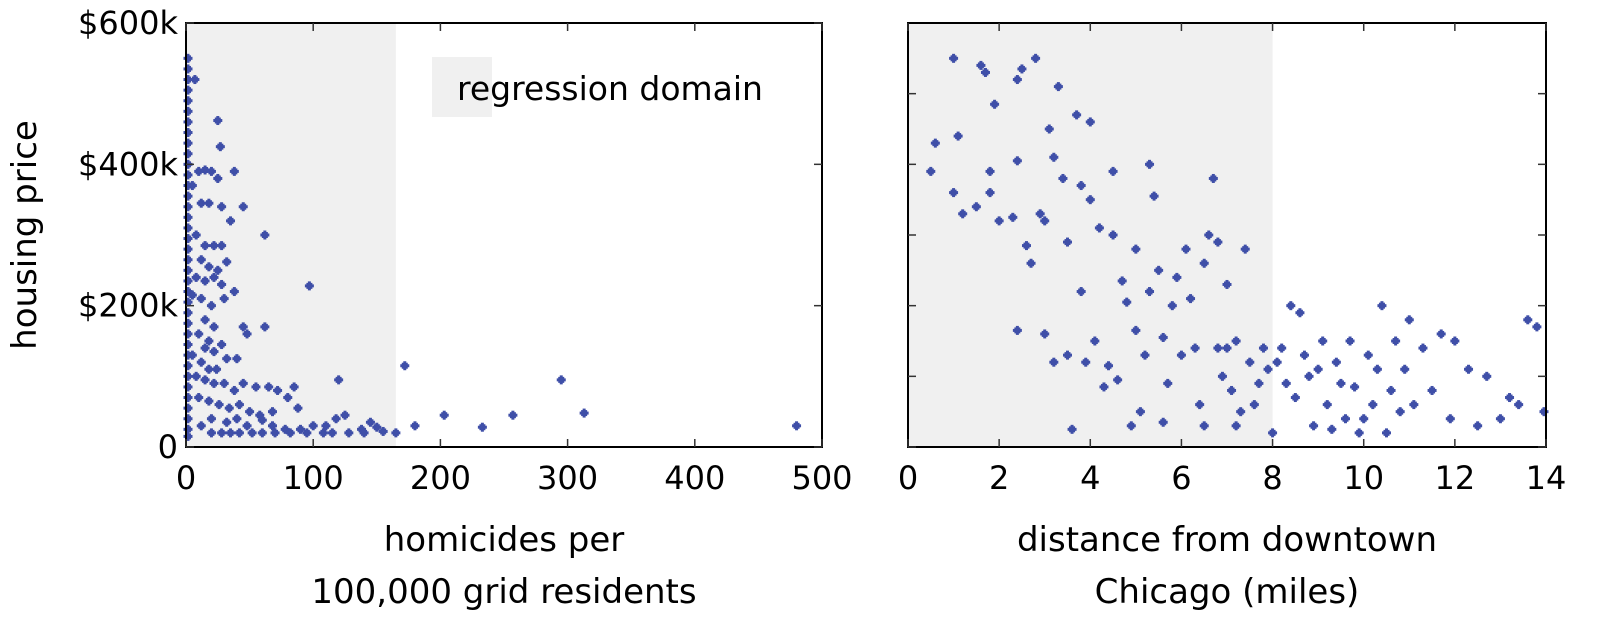 This screenshot has width=1620, height=634. Describe the element at coordinates (567, 478) in the screenshot. I see `x-tick-label: 300` at that location.